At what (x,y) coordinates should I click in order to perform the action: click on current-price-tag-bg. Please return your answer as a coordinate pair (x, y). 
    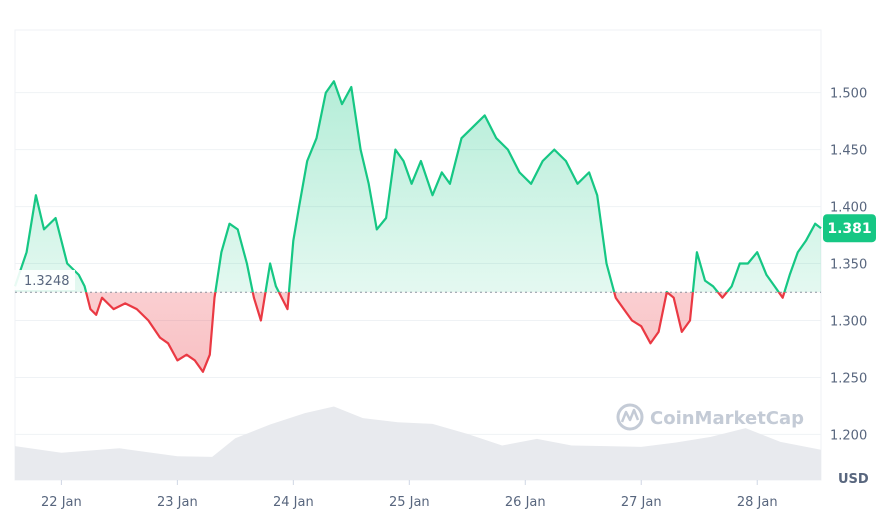
    Looking at the image, I should click on (849, 228).